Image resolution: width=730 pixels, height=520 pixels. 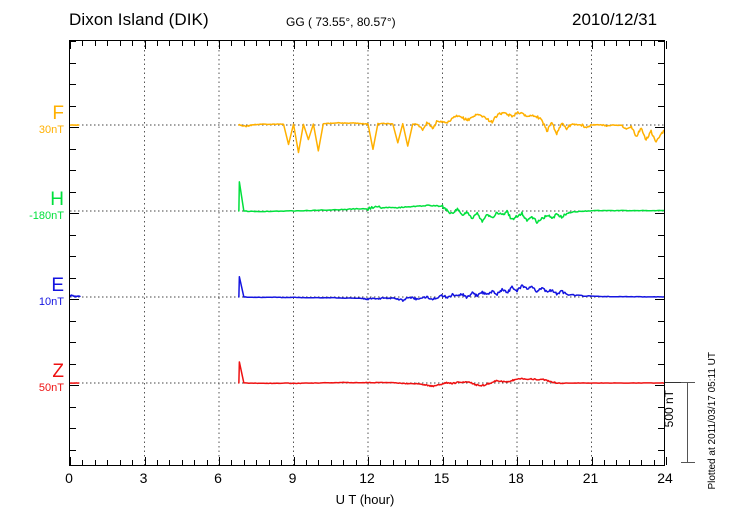 I want to click on scale-bar-label: 500 nT, so click(x=669, y=409).